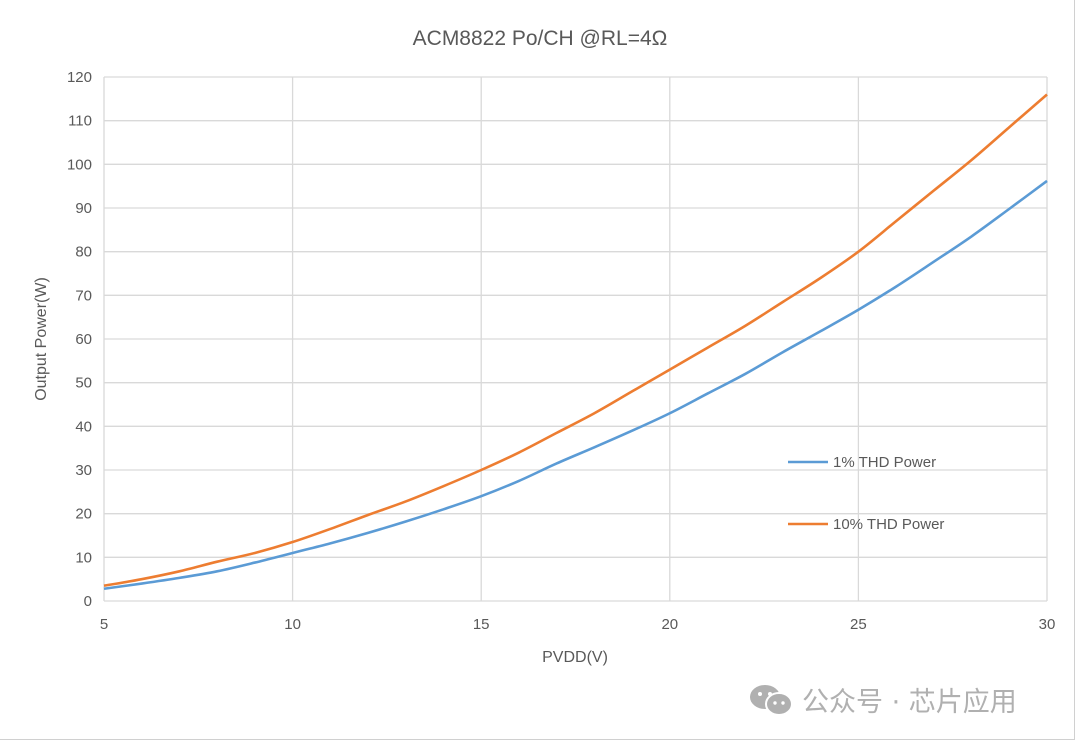  I want to click on x-tick-label: 25, so click(858, 624).